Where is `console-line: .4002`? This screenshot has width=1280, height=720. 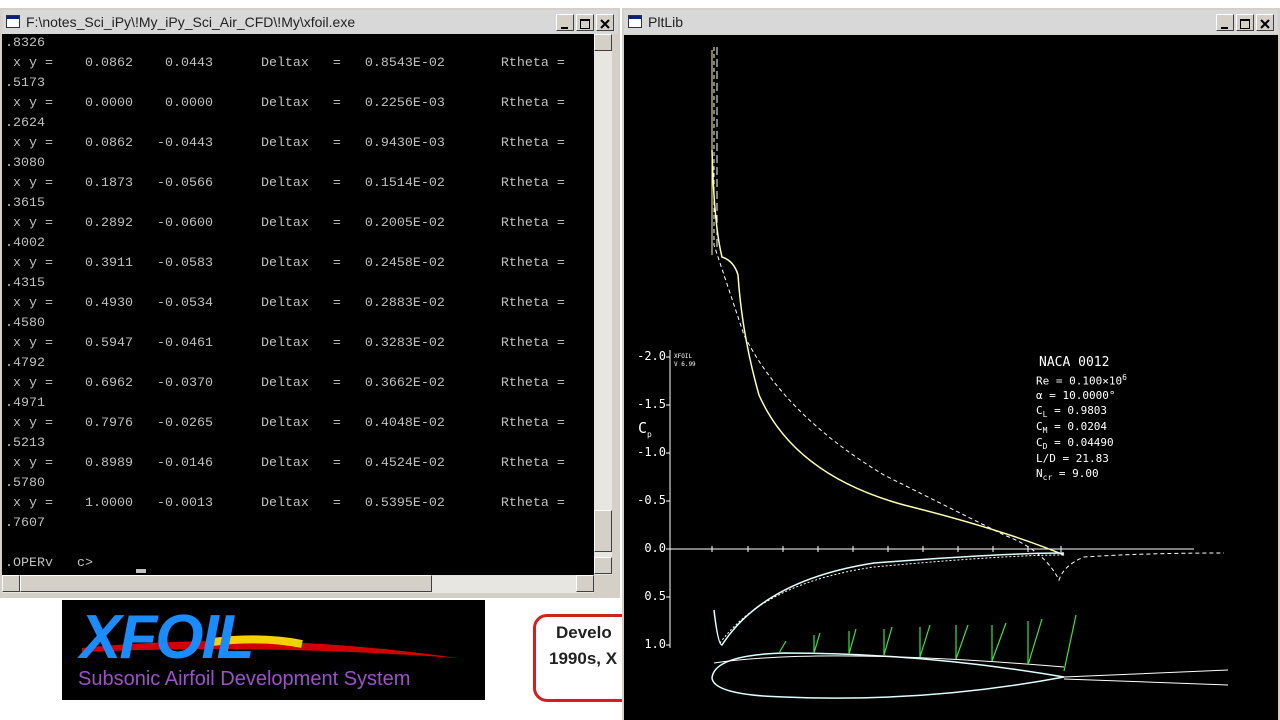 console-line: .4002 is located at coordinates (25, 243).